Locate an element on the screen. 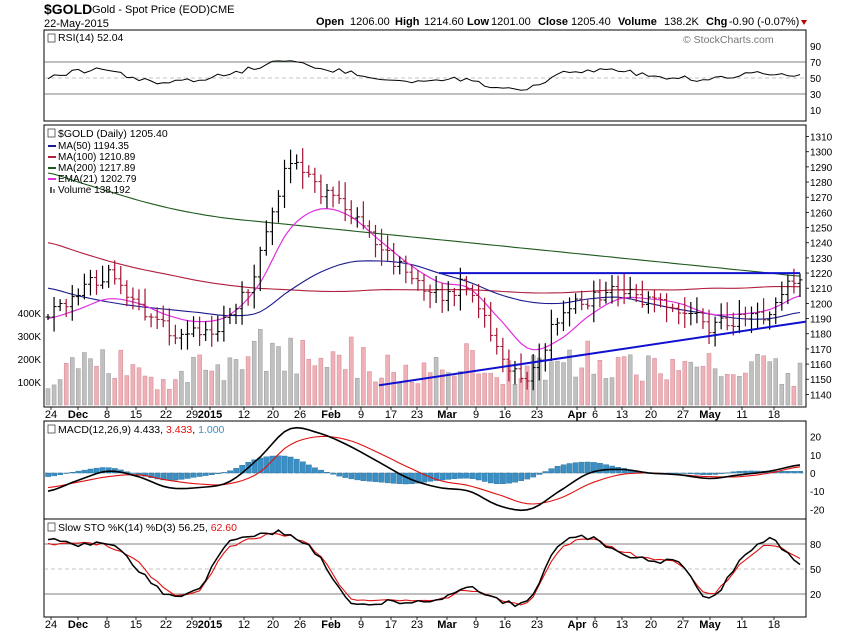  x-axis-label: 16 is located at coordinates (505, 415).